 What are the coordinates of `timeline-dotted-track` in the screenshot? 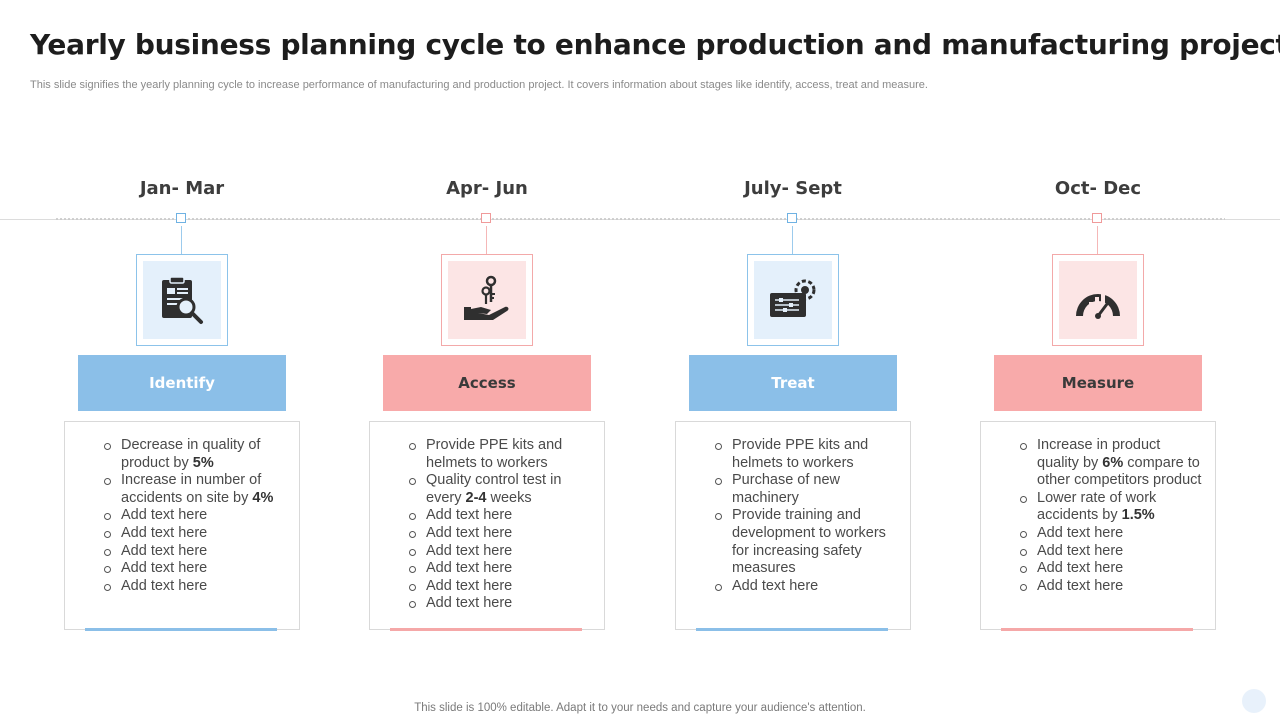 It's located at (640, 219).